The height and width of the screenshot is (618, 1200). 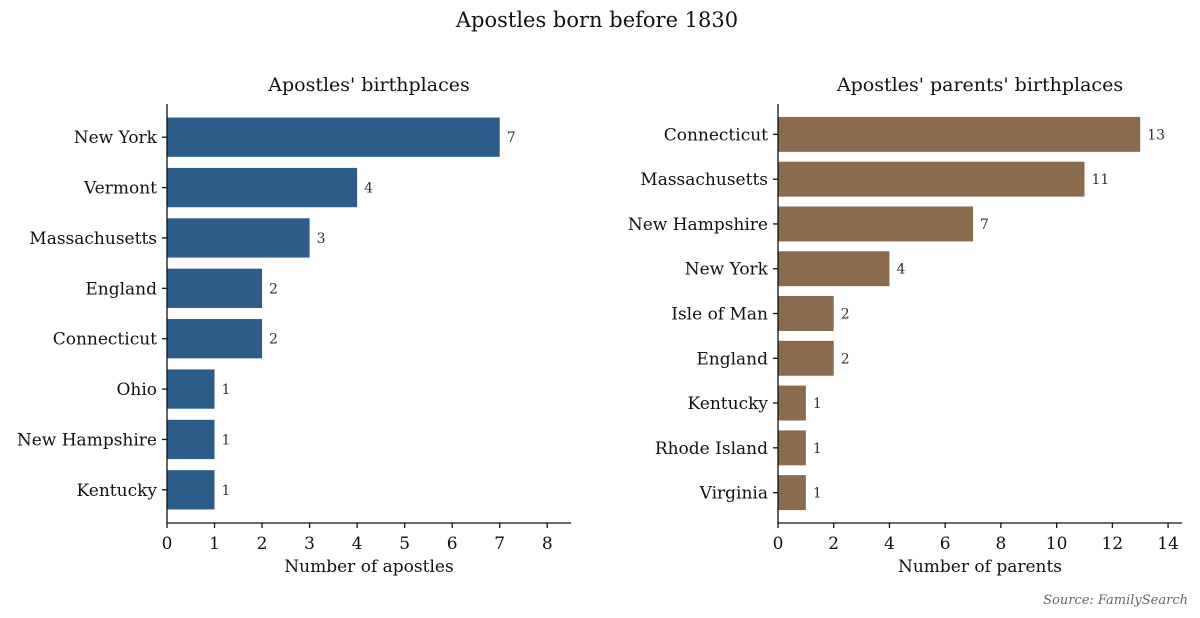 I want to click on bp-category-label-3: England, so click(x=121, y=289).